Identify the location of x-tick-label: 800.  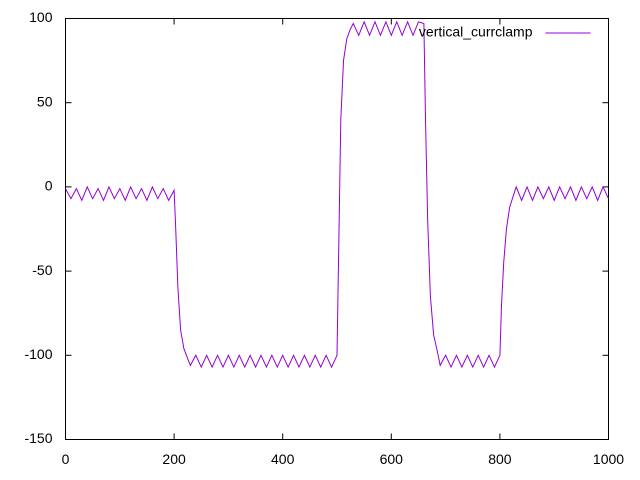
(500, 459).